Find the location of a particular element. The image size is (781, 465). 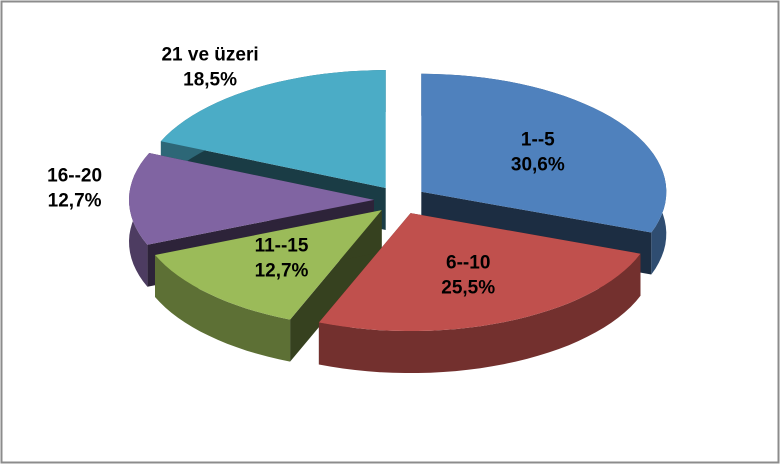

slice-label: 16--20 is located at coordinates (74, 176).